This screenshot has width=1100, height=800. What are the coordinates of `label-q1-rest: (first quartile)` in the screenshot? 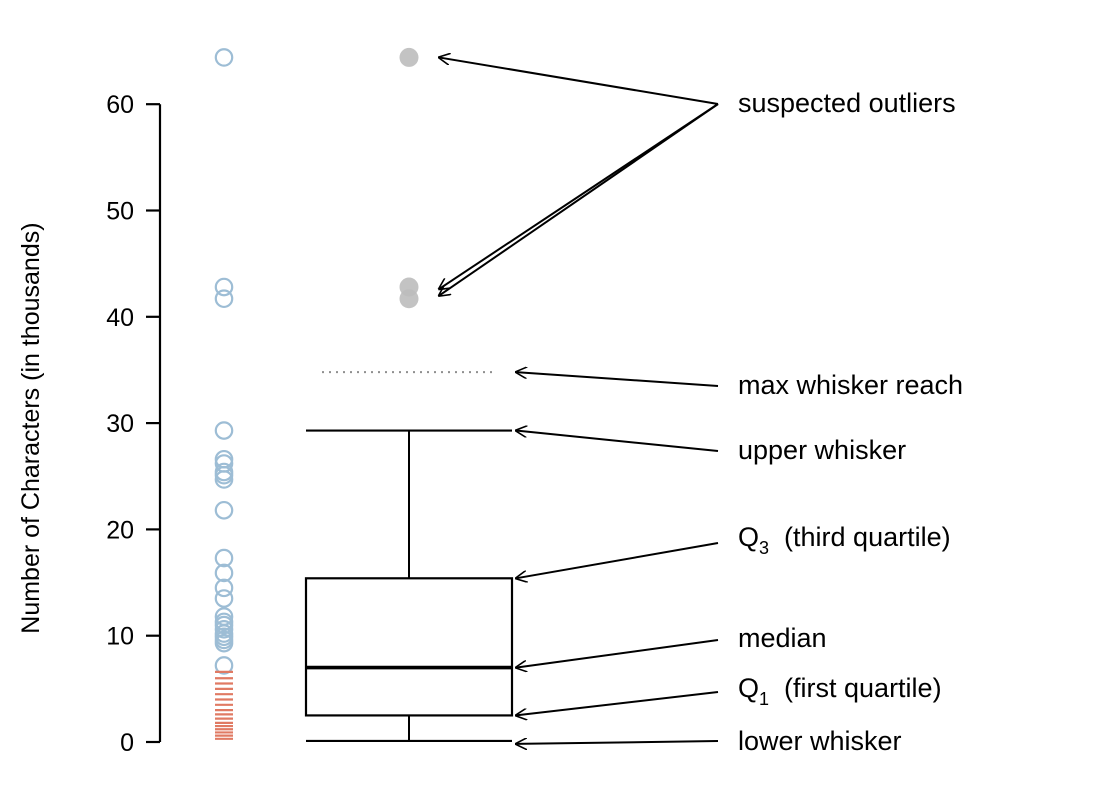 It's located at (855, 688).